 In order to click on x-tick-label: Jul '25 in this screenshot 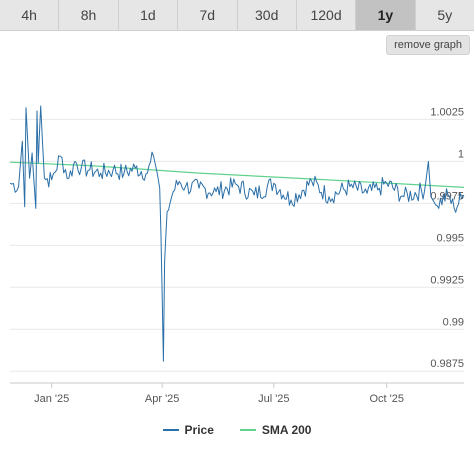, I will do `click(273, 399)`.